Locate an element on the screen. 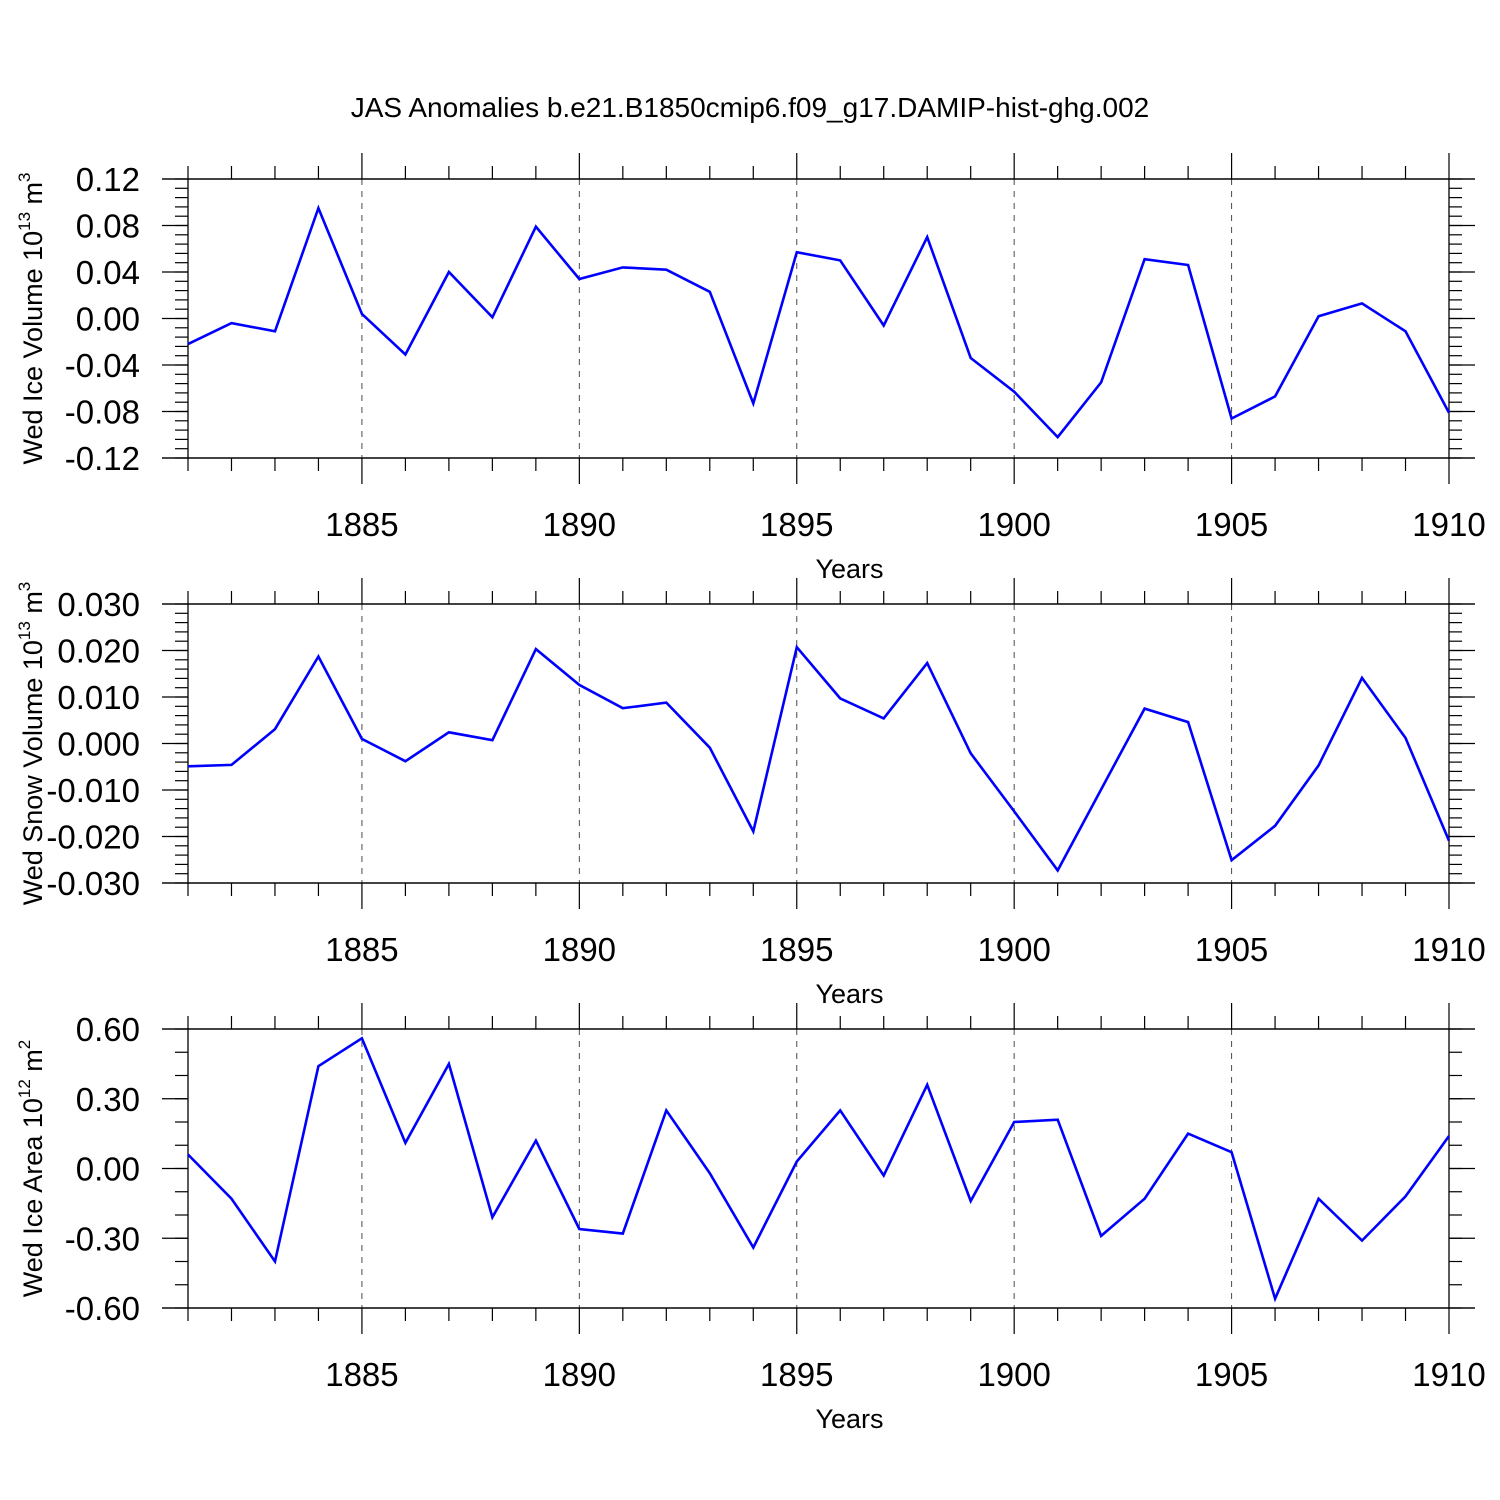 Image resolution: width=1500 pixels, height=1500 pixels. snow-volume-x-tick-label: 1895 is located at coordinates (796, 949).